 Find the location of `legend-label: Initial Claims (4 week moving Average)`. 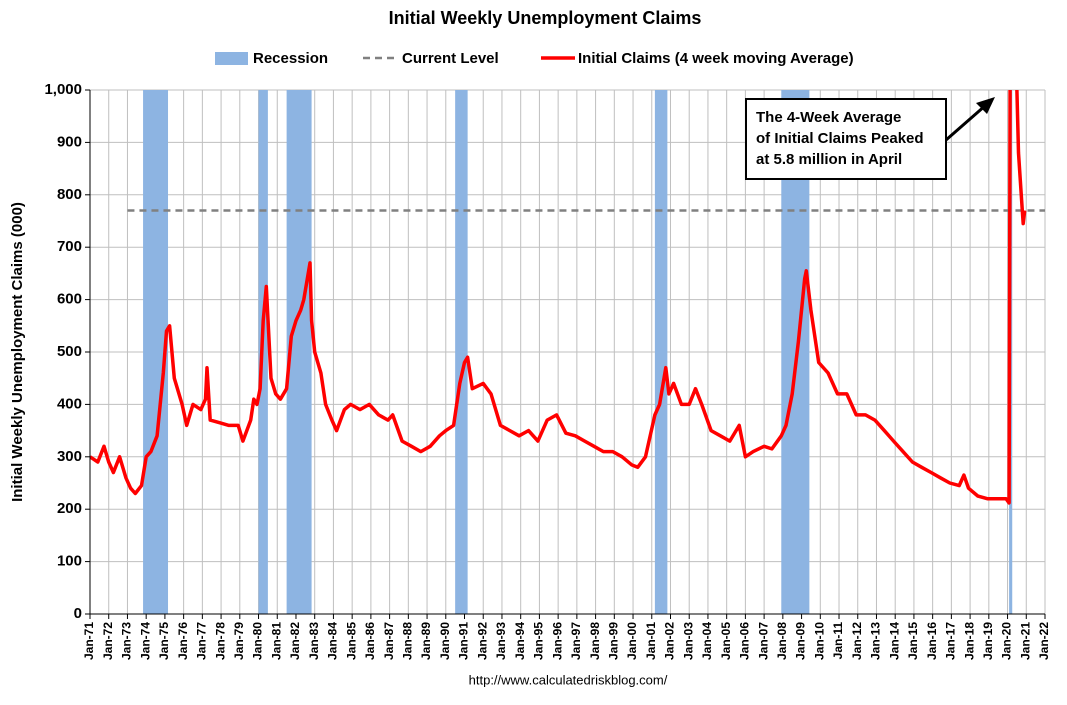

legend-label: Initial Claims (4 week moving Average) is located at coordinates (716, 58).